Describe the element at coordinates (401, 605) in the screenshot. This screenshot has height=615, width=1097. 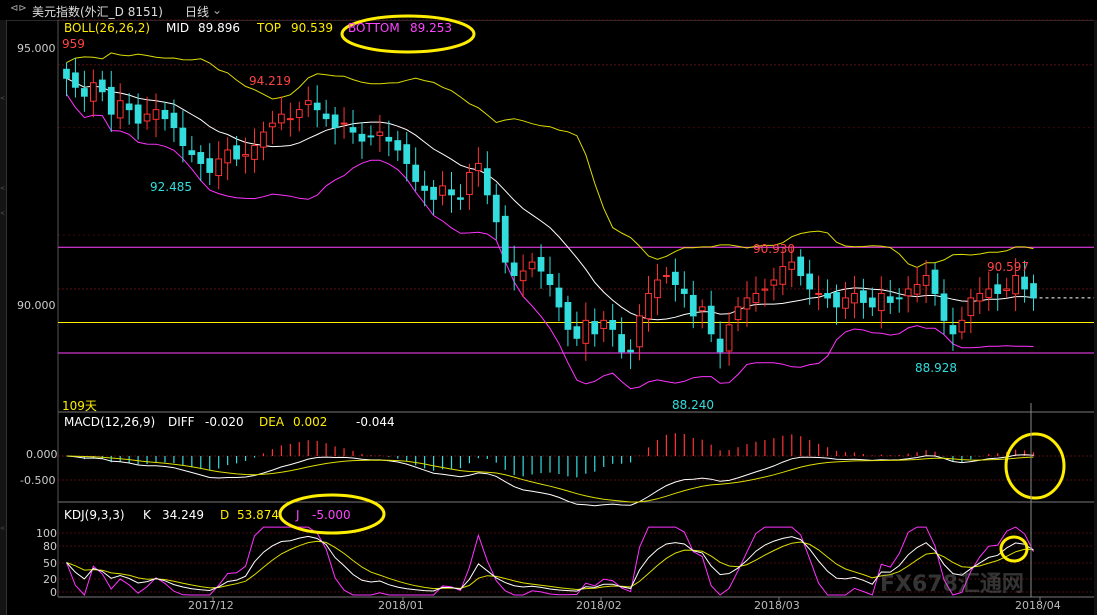
I see `date-label-jan: 2018/01` at that location.